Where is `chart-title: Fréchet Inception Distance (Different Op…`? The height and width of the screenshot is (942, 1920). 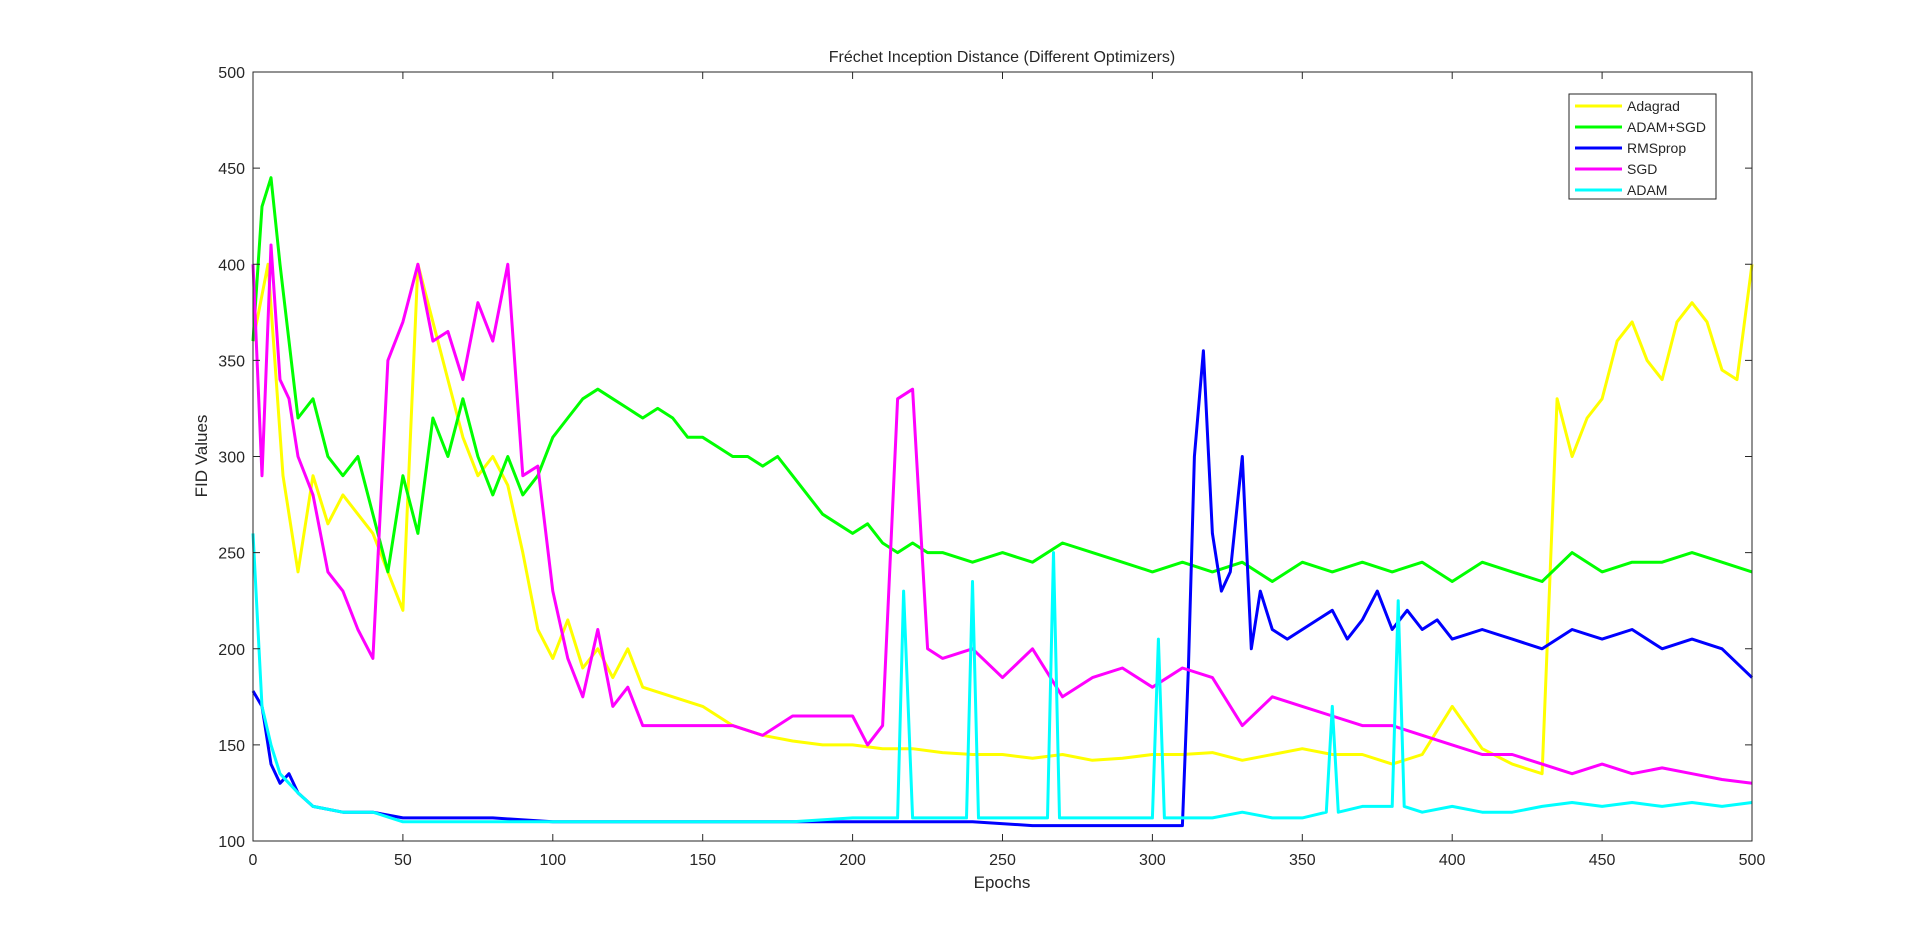 chart-title: Fréchet Inception Distance (Different Op… is located at coordinates (1002, 57).